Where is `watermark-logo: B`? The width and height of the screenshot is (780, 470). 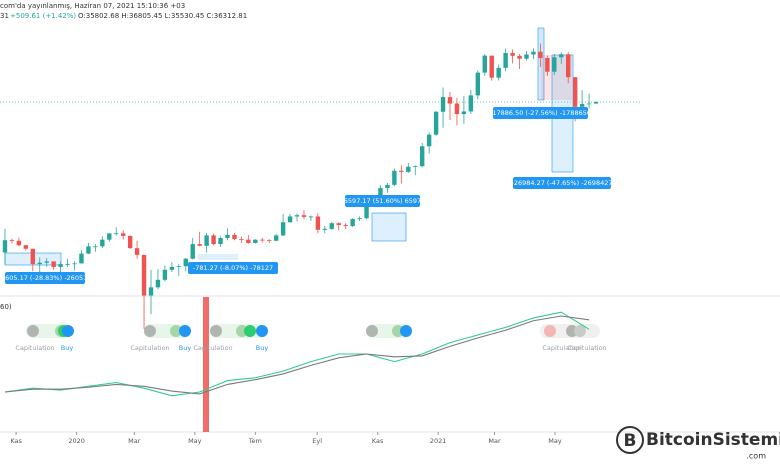 watermark-logo: B is located at coordinates (630, 440).